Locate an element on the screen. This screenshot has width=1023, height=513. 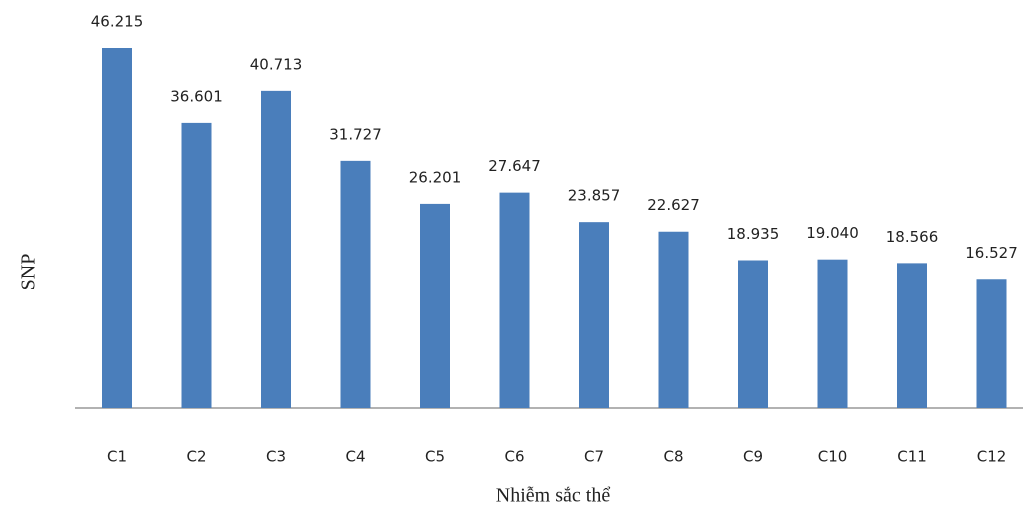
value-label: 46.215 is located at coordinates (117, 22).